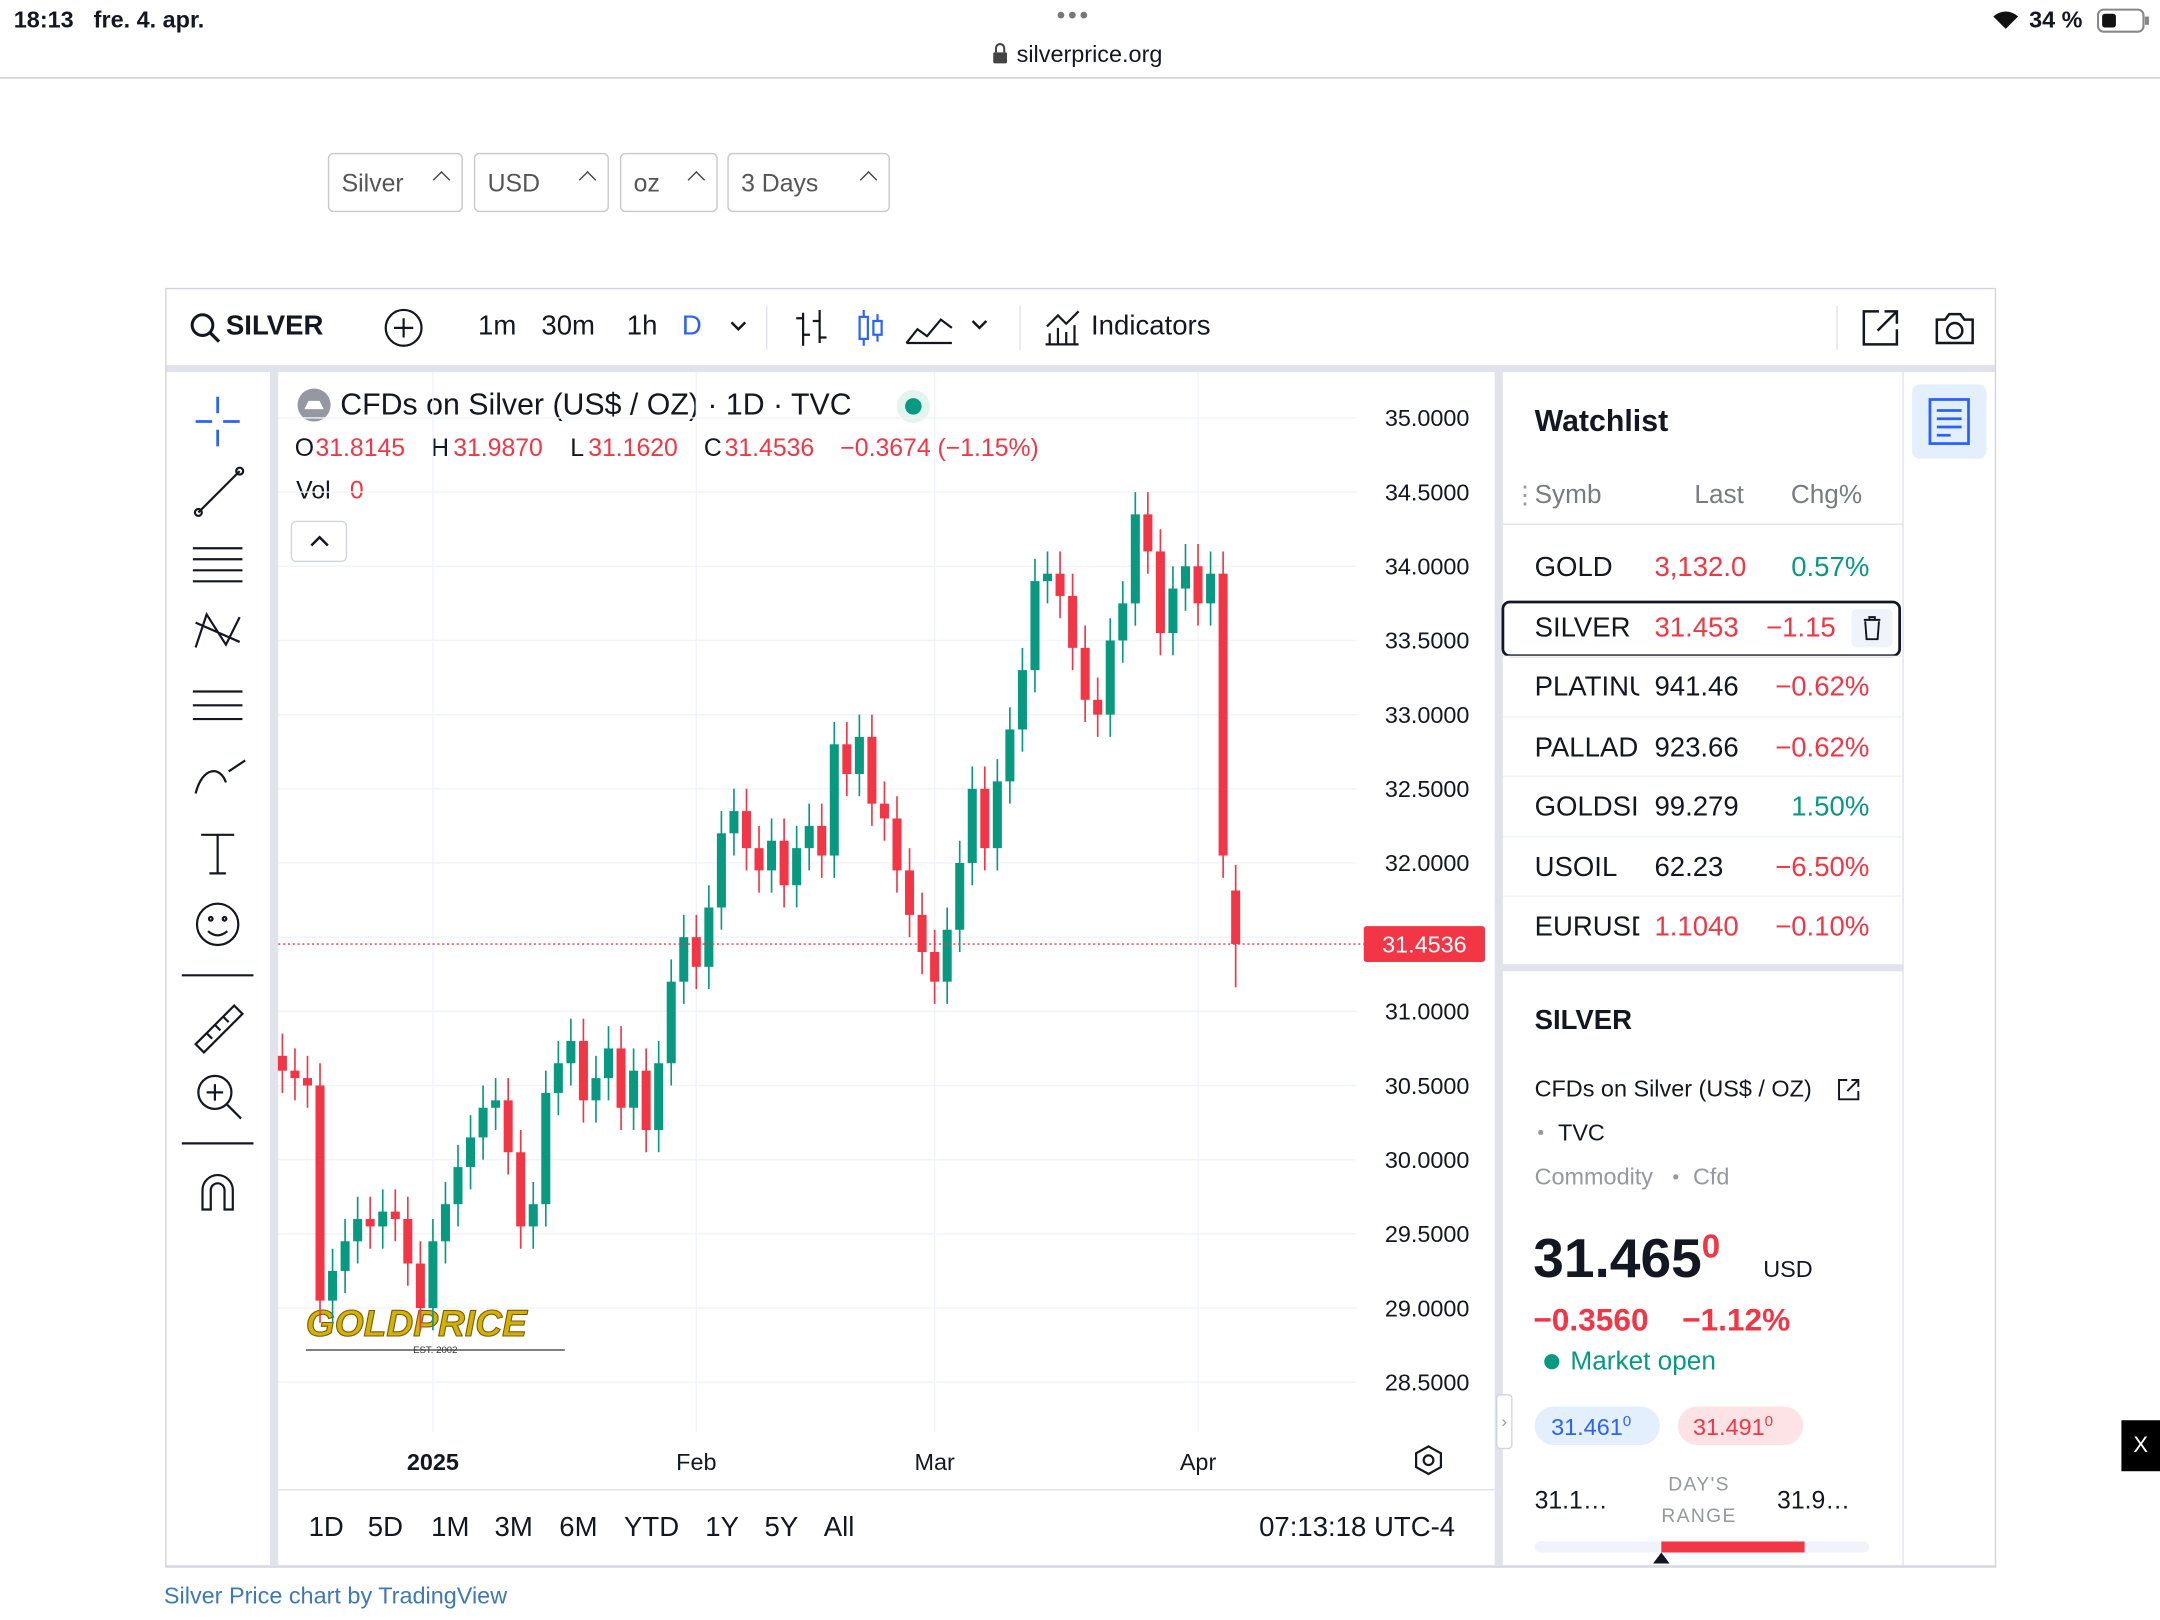  What do you see at coordinates (313, 490) in the screenshot?
I see `volume-label: Vol` at bounding box center [313, 490].